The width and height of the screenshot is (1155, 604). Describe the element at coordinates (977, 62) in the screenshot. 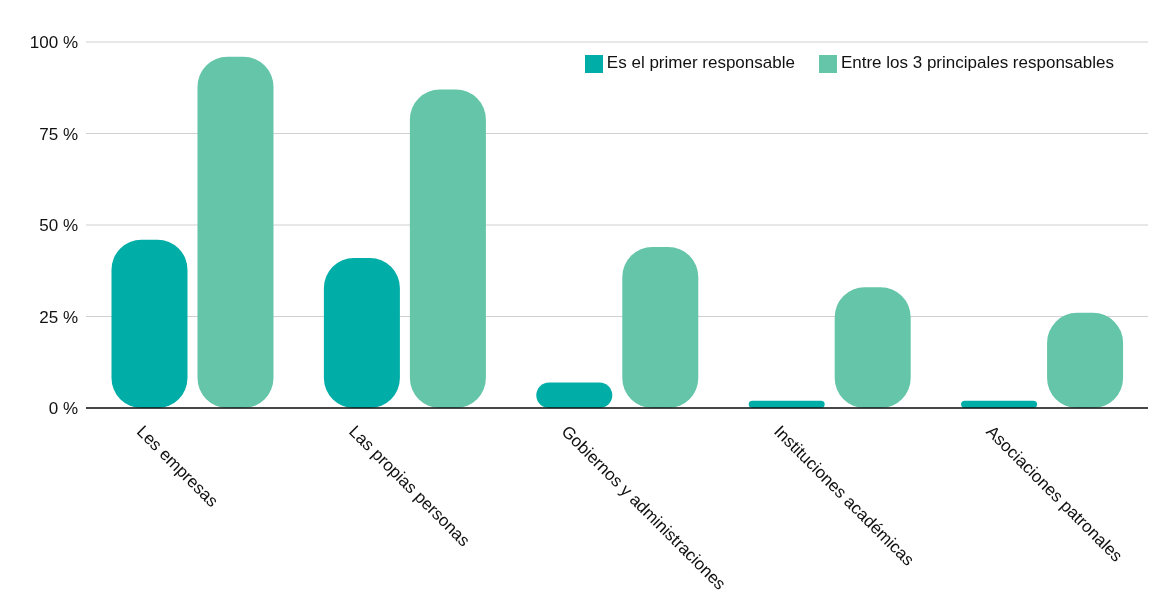

I see `legend-label: Entre los 3 principales responsables` at that location.